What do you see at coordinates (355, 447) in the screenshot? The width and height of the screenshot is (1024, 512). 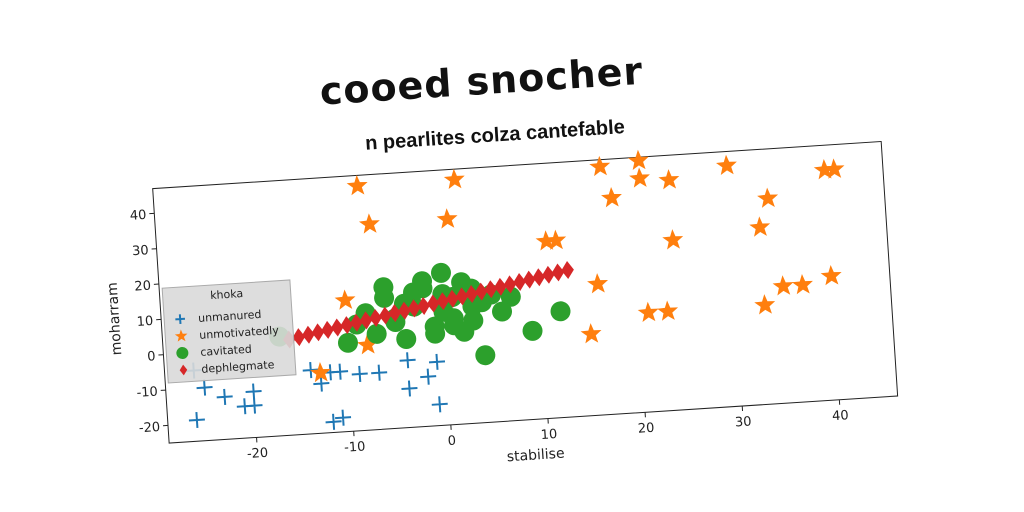 I see `x-tick-label: -10` at bounding box center [355, 447].